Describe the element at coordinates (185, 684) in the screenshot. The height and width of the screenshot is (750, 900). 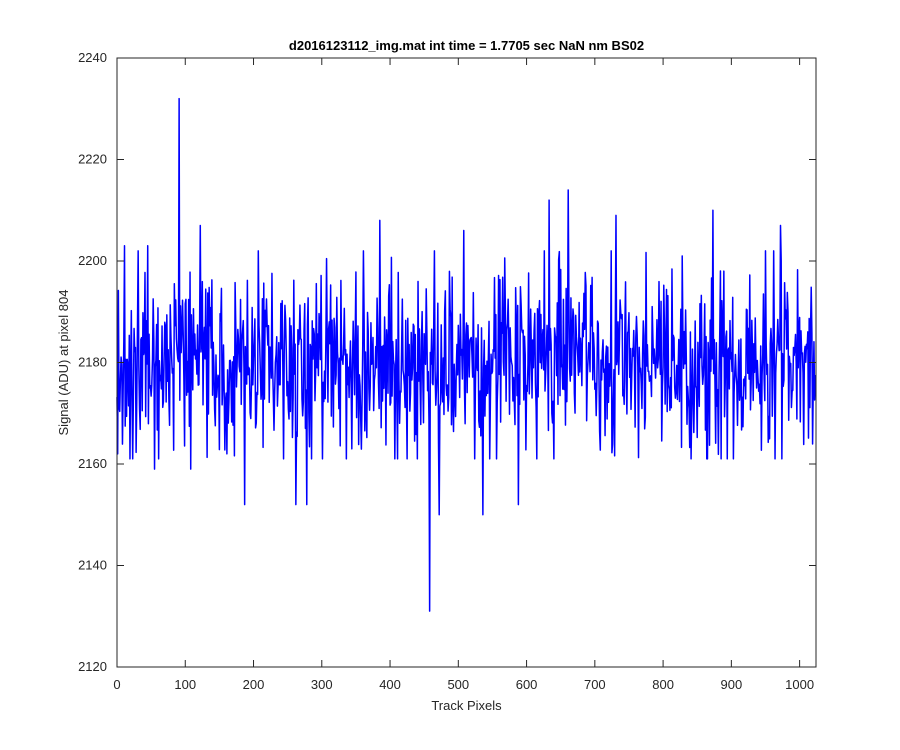
I see `x-tick-label: 100` at that location.